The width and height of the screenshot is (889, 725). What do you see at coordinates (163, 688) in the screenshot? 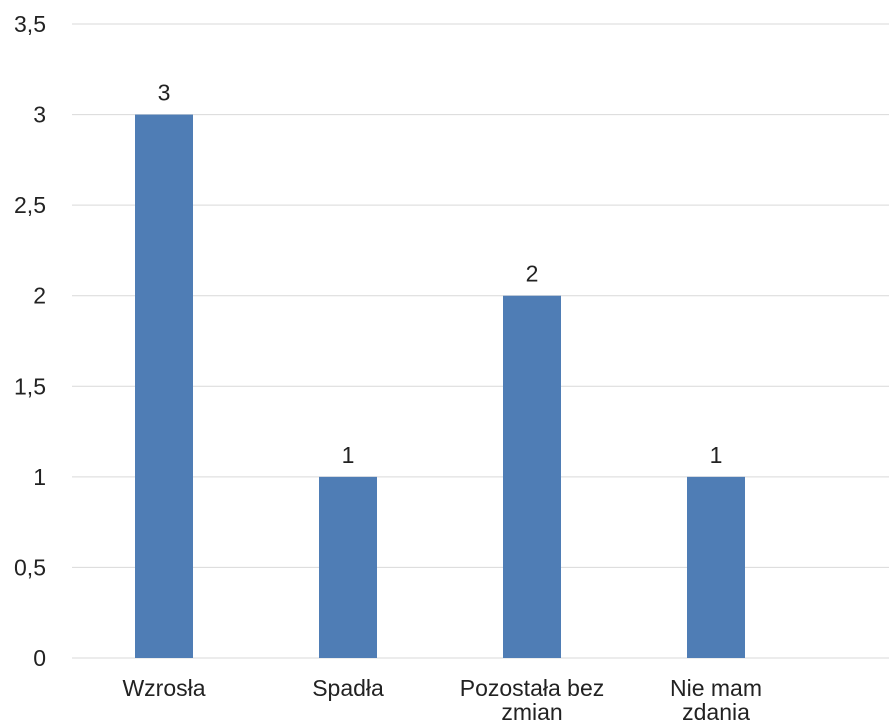
I see `x-tick-label: Wzrosła` at bounding box center [163, 688].